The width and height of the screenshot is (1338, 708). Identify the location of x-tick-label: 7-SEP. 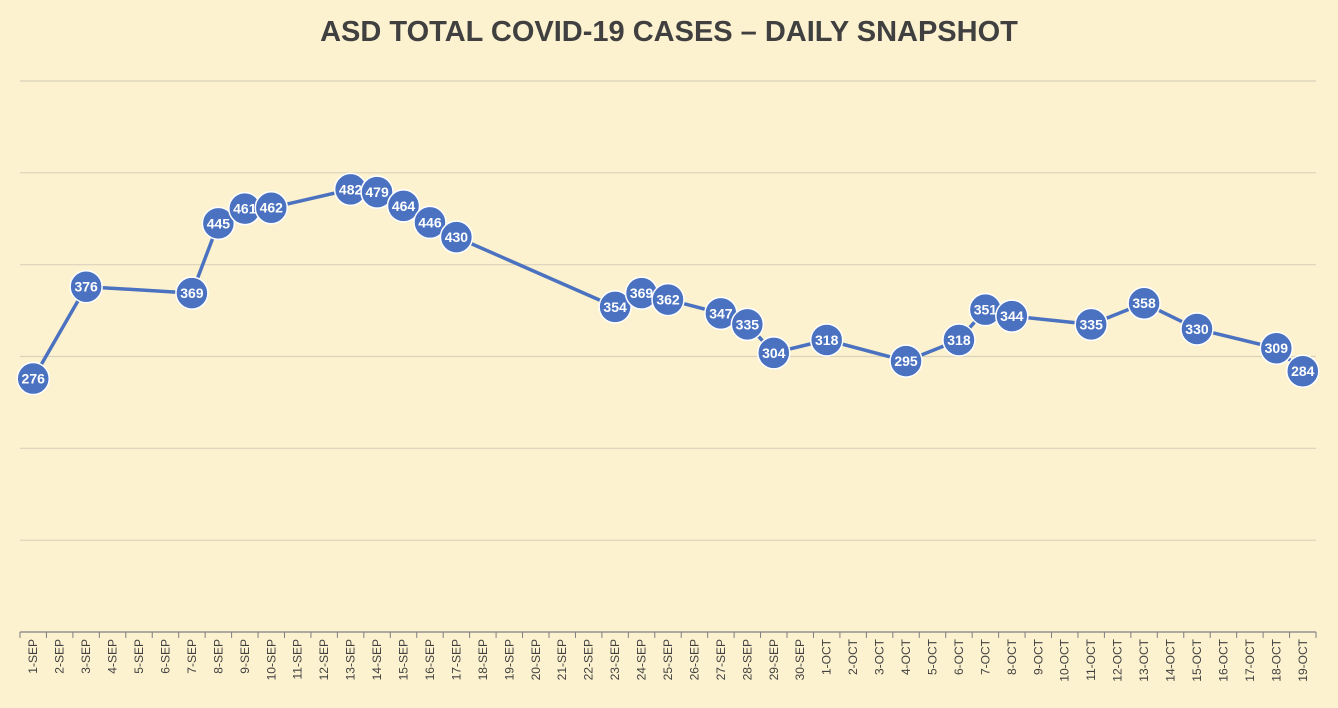
(192, 656).